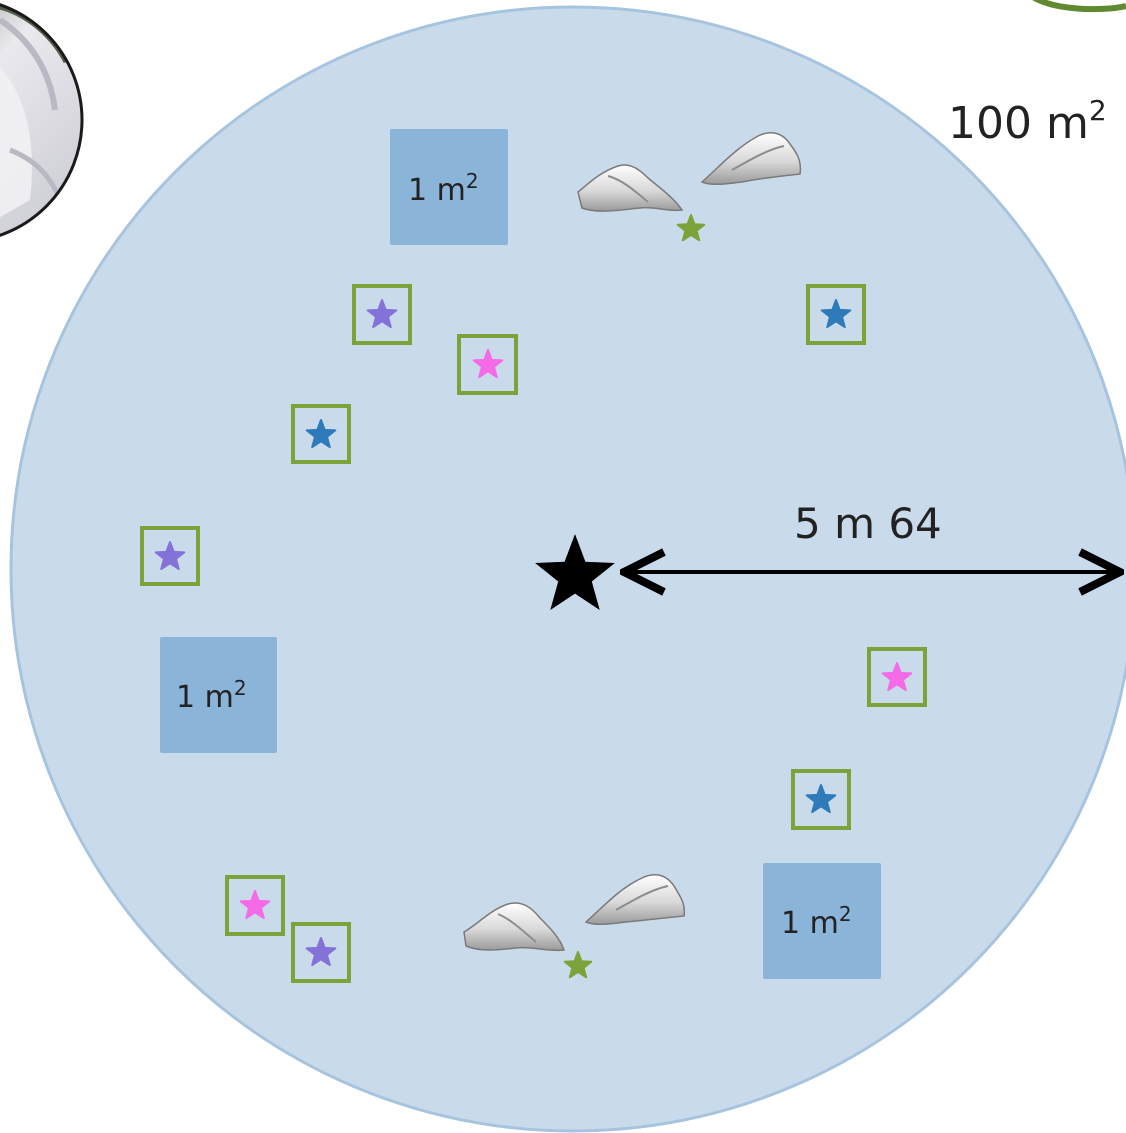  What do you see at coordinates (575, 572) in the screenshot?
I see `center-star-icon` at bounding box center [575, 572].